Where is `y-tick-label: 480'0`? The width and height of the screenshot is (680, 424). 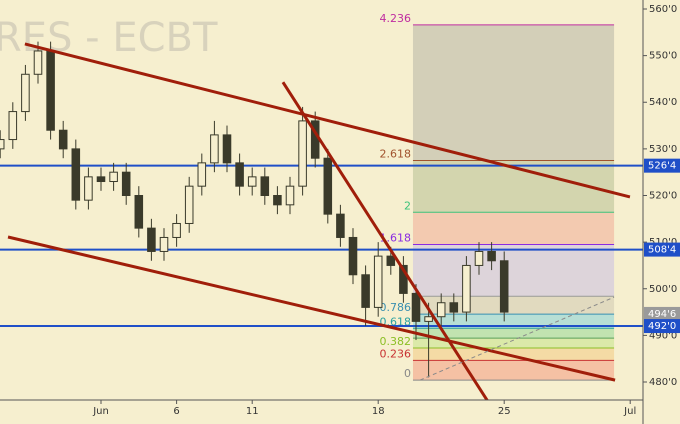 y-tick-label: 480'0 is located at coordinates (663, 382).